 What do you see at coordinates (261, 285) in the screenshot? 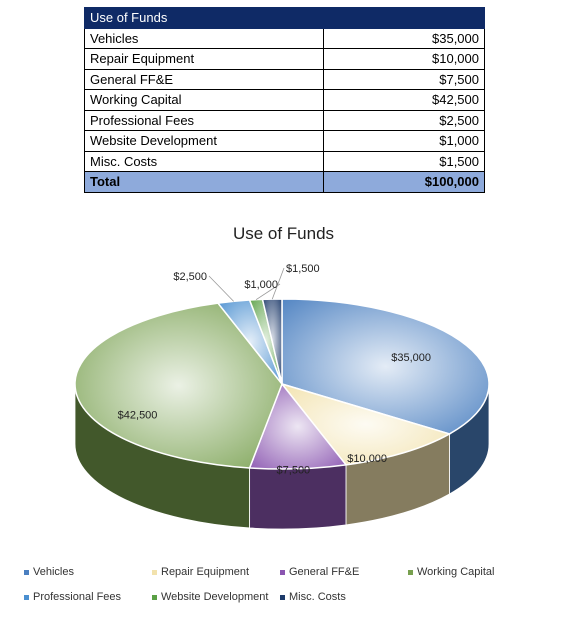
I see `data-label: $1,000` at bounding box center [261, 285].